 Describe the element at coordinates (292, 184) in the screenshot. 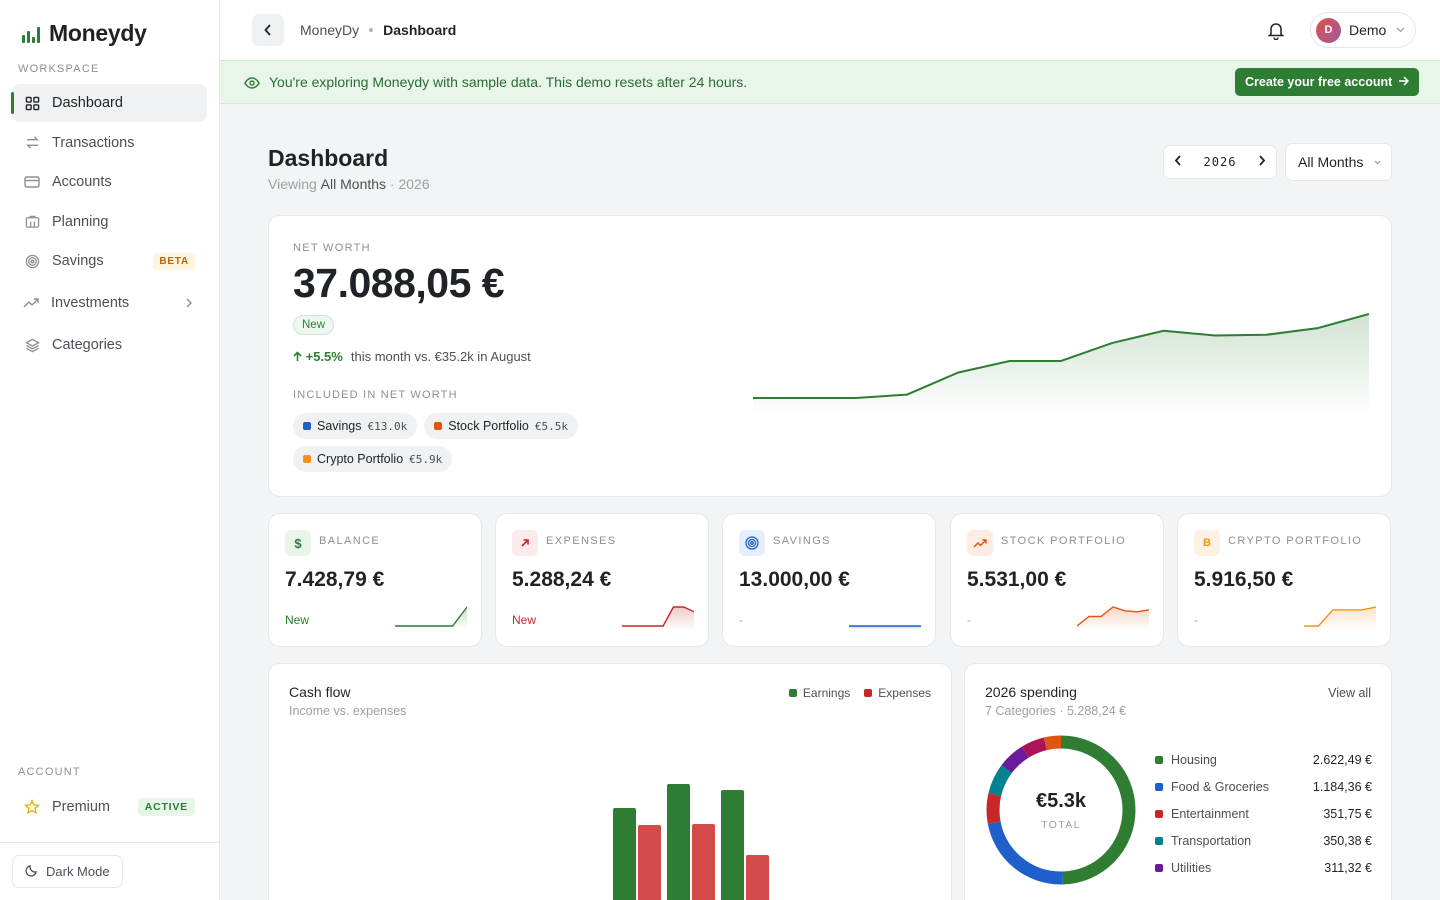

I see `viewing-label: Viewing` at that location.